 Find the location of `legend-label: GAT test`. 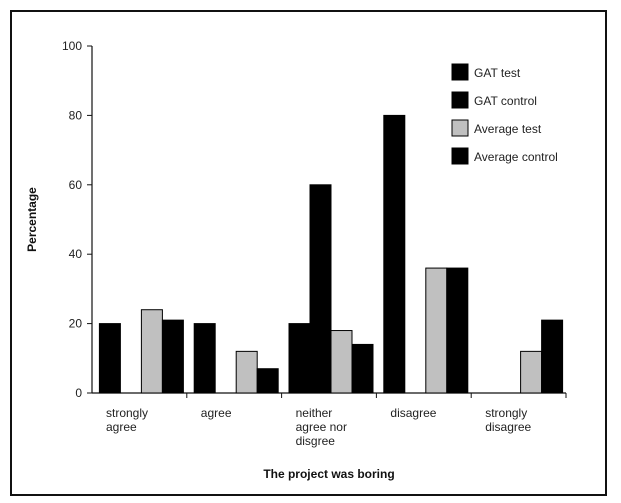

legend-label: GAT test is located at coordinates (497, 73).